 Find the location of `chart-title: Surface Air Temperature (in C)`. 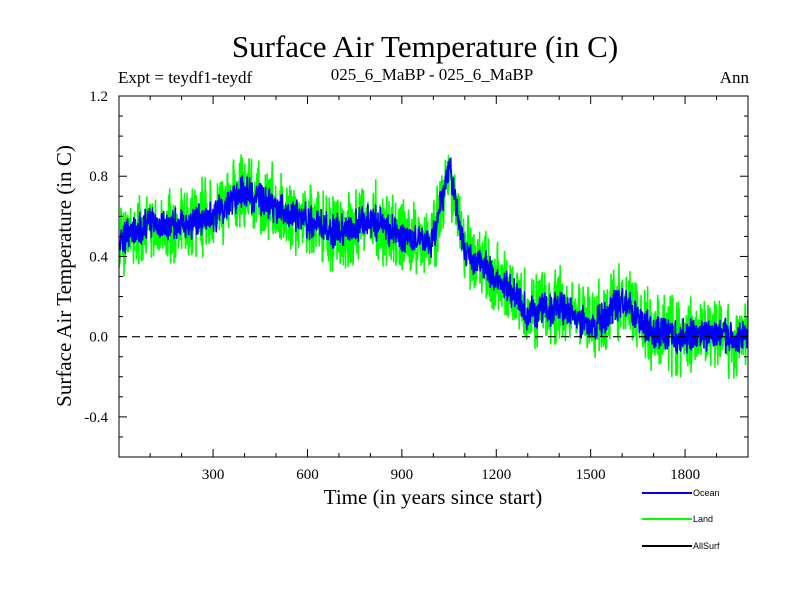

chart-title: Surface Air Temperature (in C) is located at coordinates (425, 46).